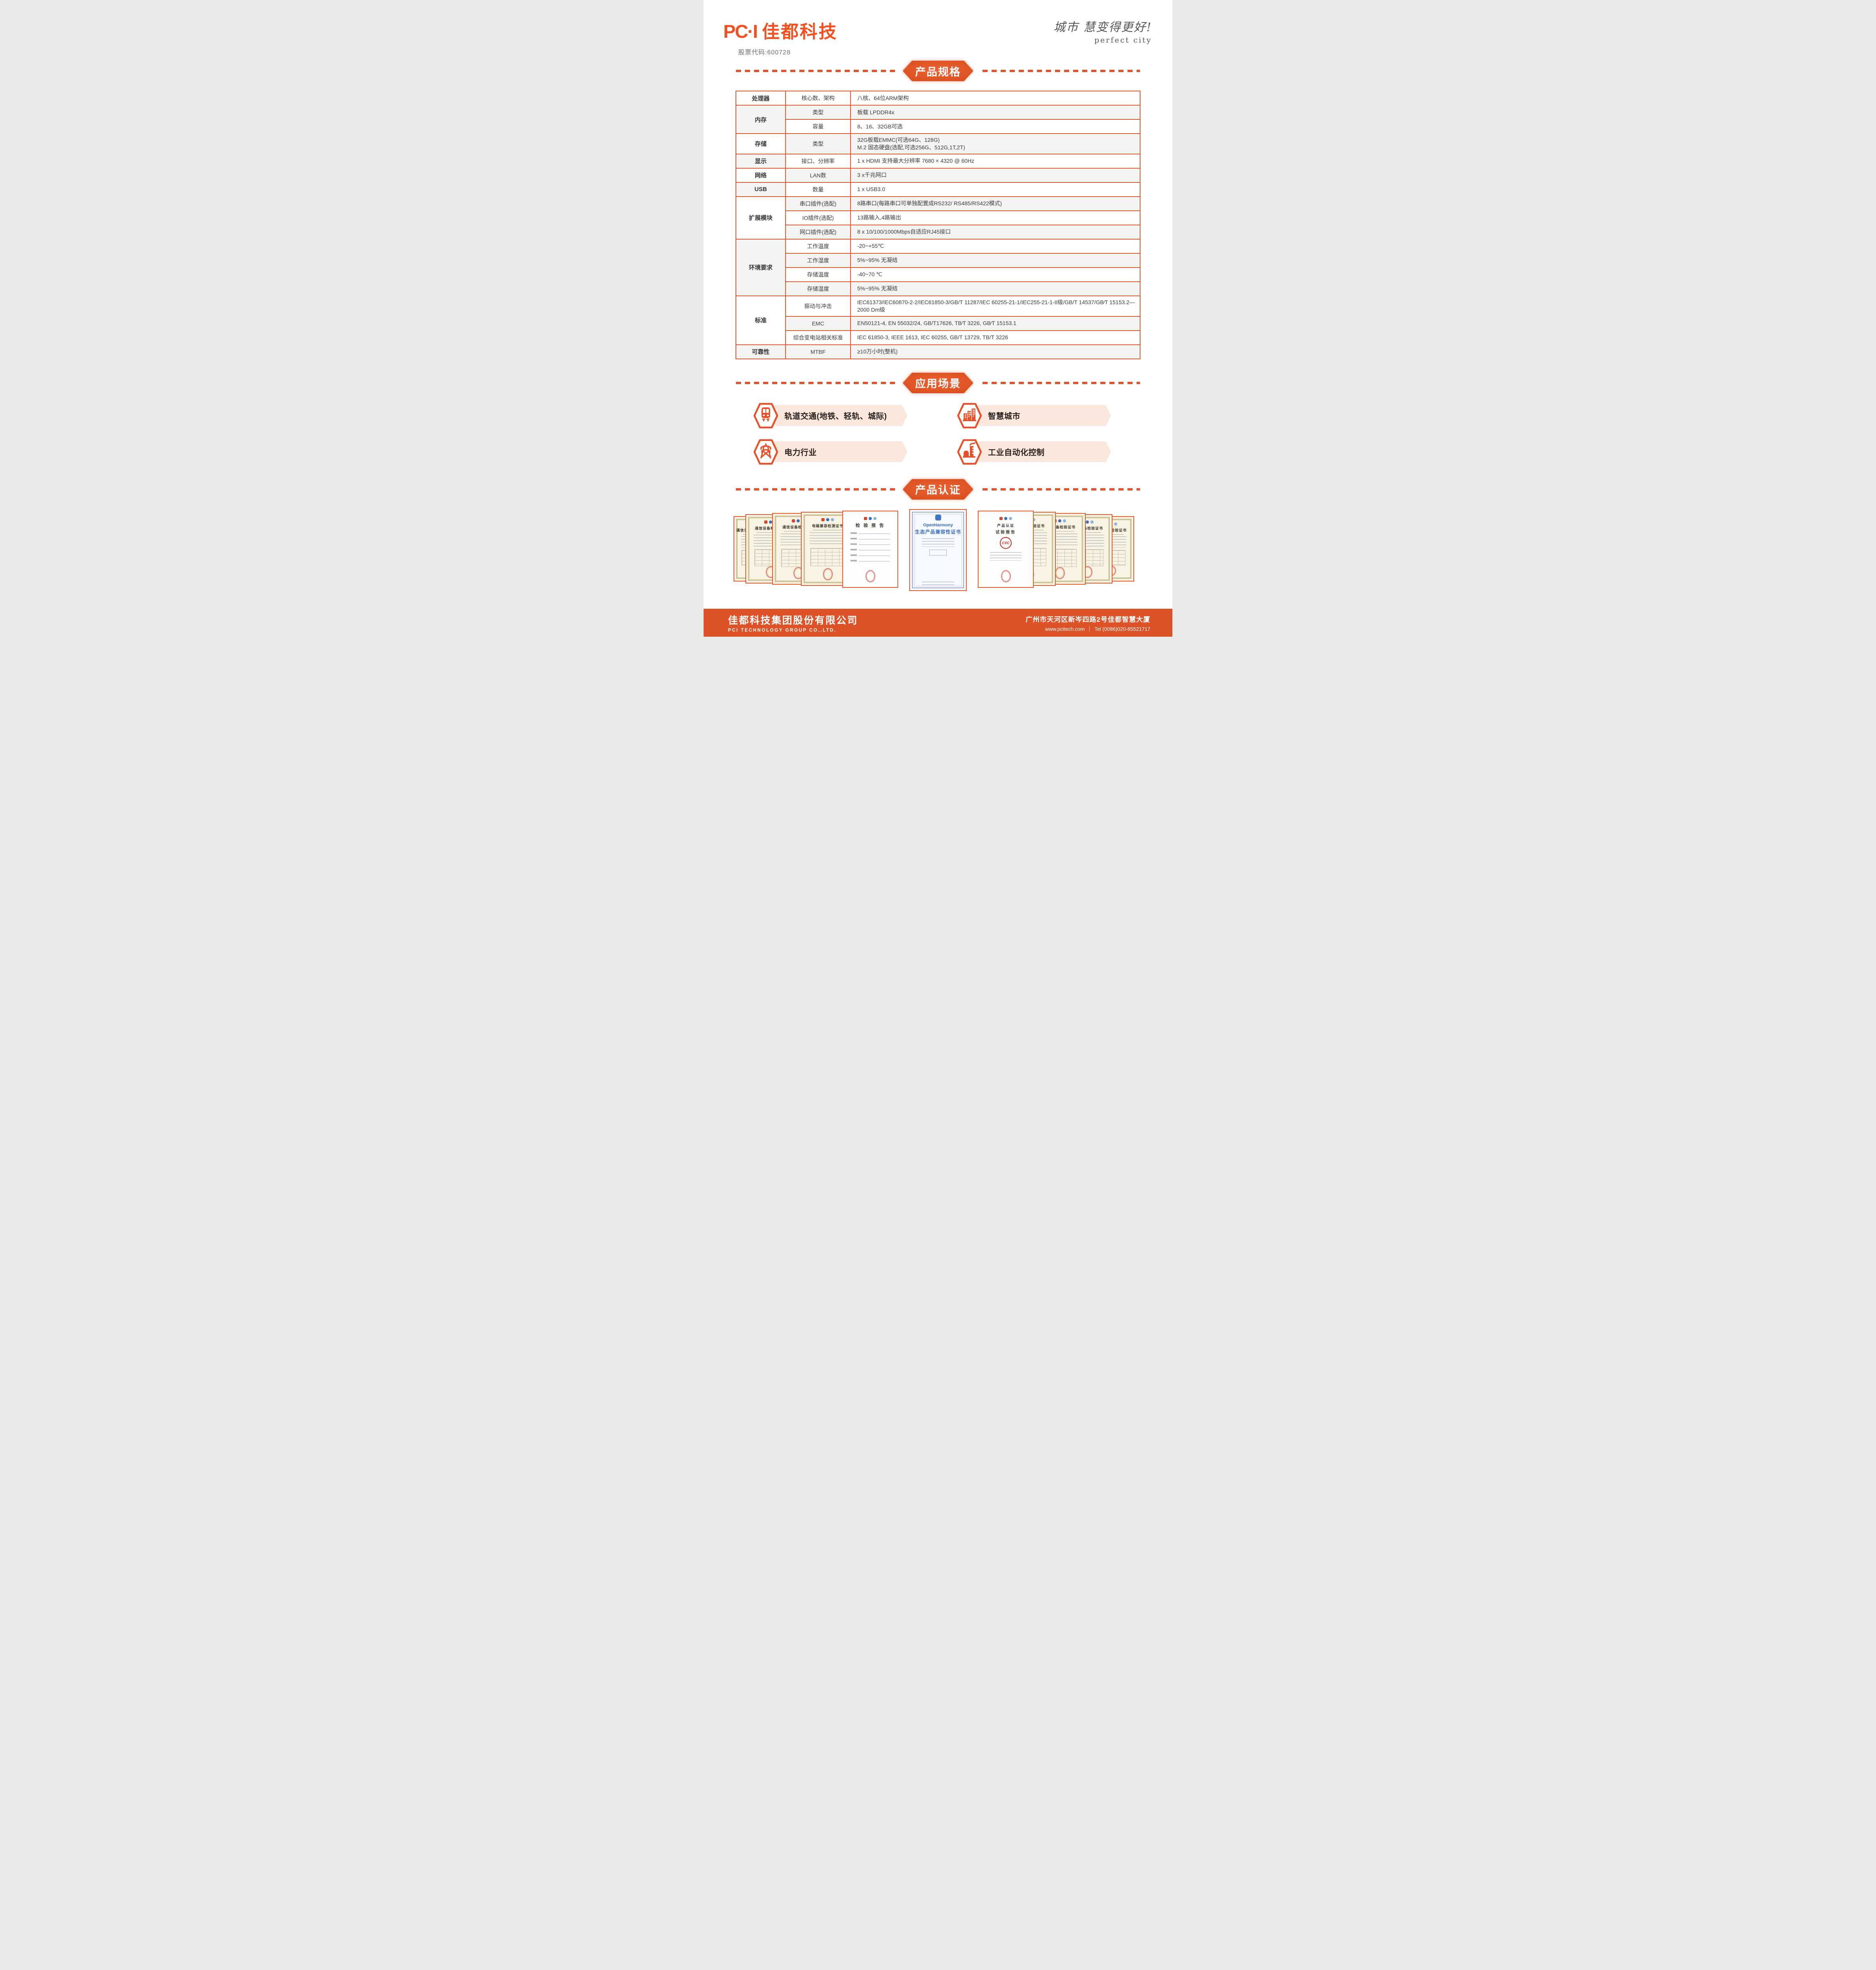 The height and width of the screenshot is (1970, 1876). I want to click on spec-row: 可靠性 MTBF ≥10万小时(整机), so click(938, 351).